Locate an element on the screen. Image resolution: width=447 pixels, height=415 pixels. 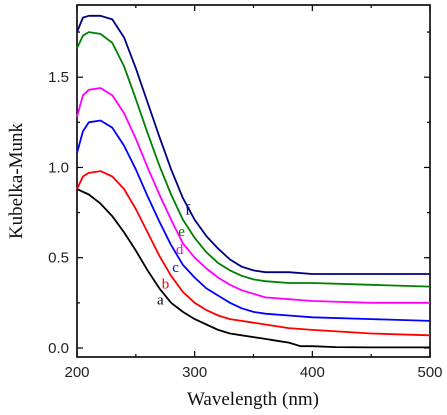
series-label-d: d is located at coordinates (180, 250).